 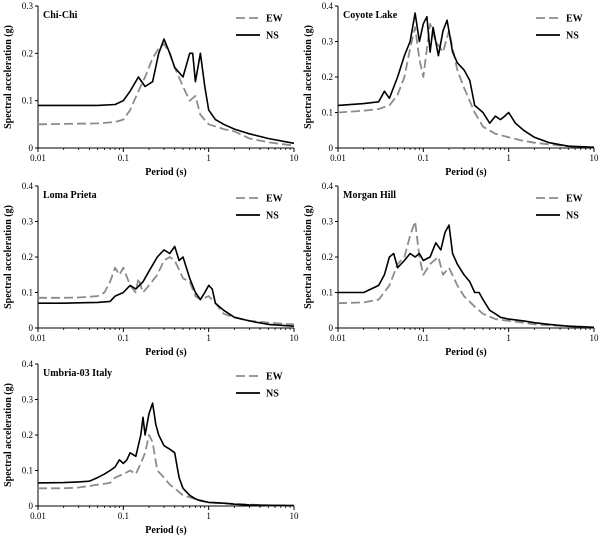 What do you see at coordinates (369, 195) in the screenshot?
I see `panel-title: Morgan Hill` at bounding box center [369, 195].